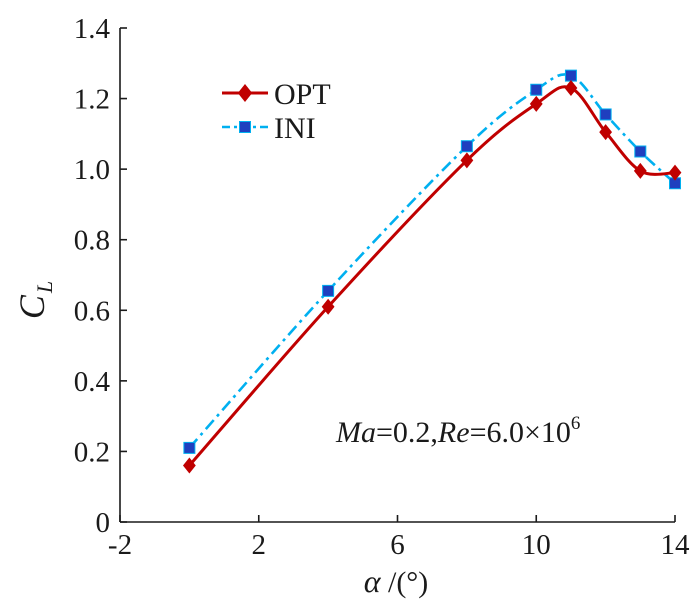 The image size is (700, 611). What do you see at coordinates (44, 287) in the screenshot?
I see `y-axis-label-subscript: L` at bounding box center [44, 287].